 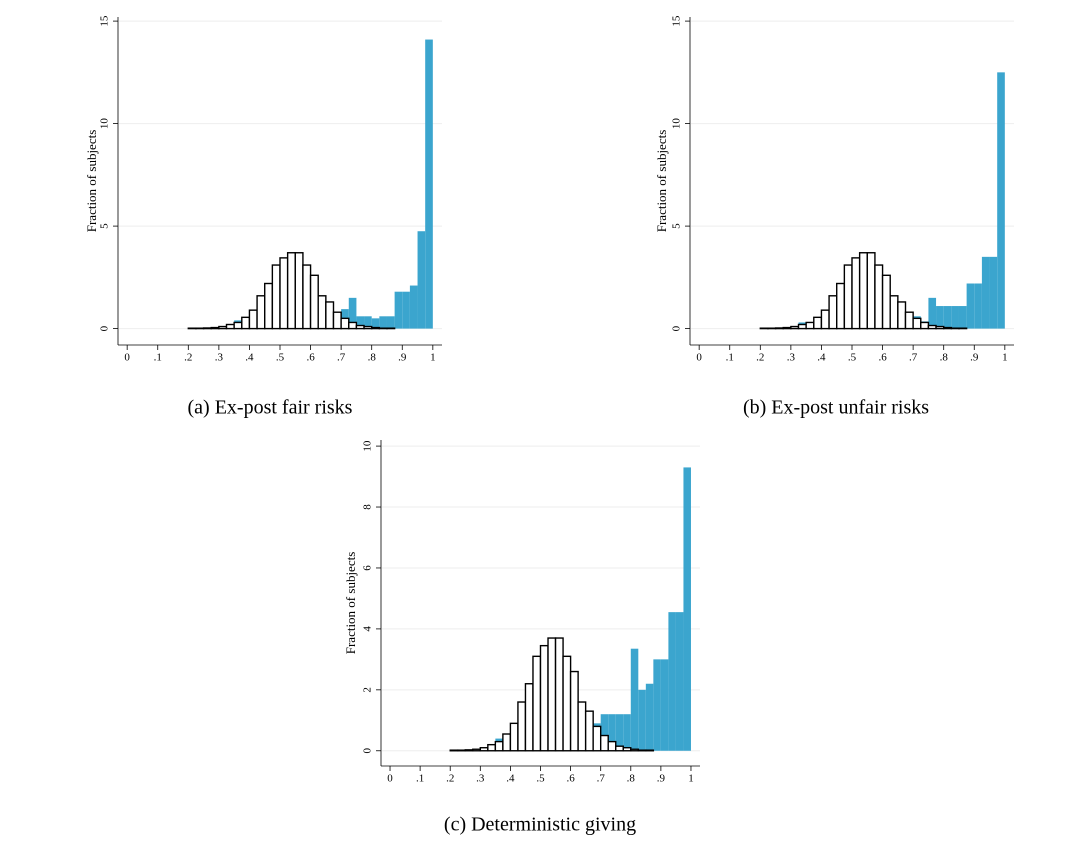 I want to click on y-tick-label: 8, so click(x=368, y=507).